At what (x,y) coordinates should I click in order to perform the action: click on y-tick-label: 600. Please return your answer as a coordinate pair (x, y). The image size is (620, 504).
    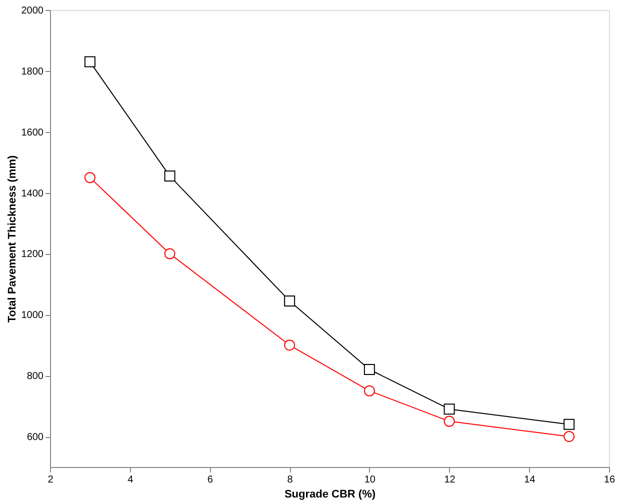
    Looking at the image, I should click on (35, 438).